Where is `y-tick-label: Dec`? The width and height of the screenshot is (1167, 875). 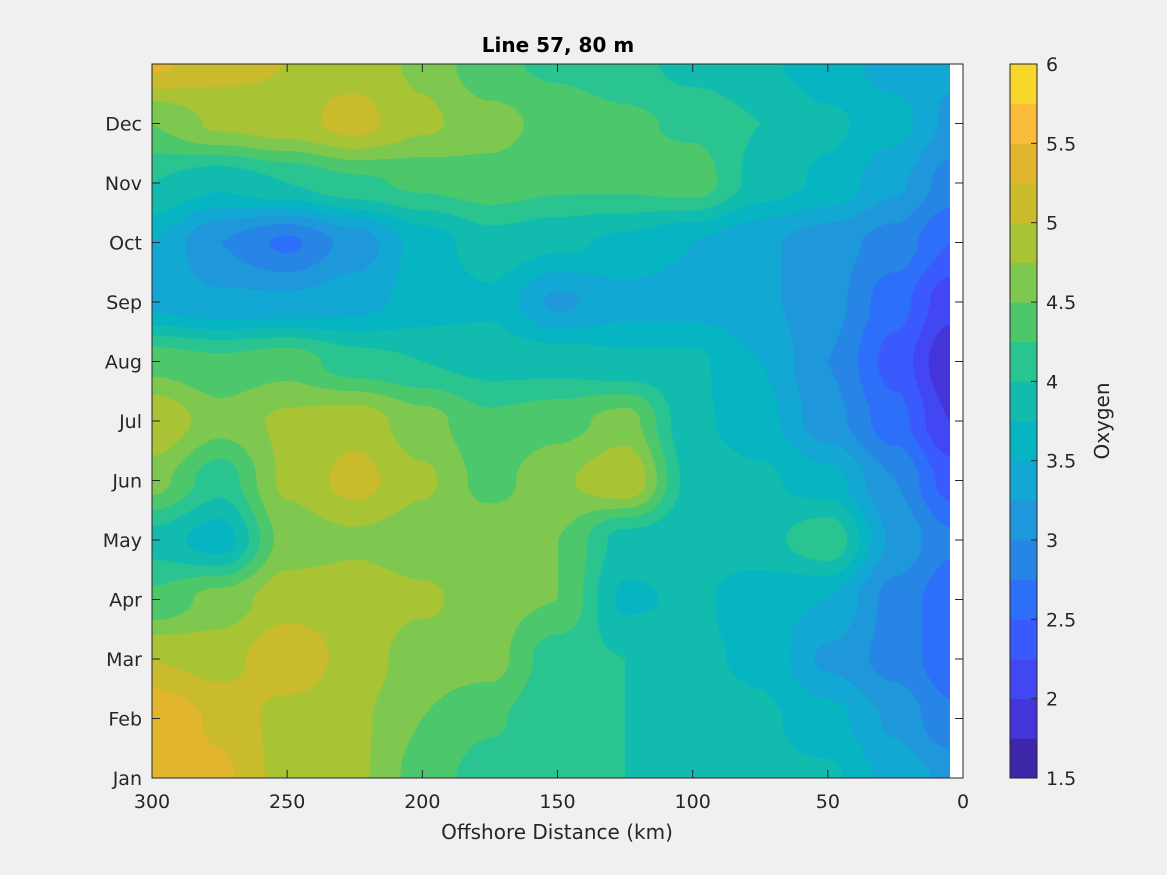 y-tick-label: Dec is located at coordinates (123, 125).